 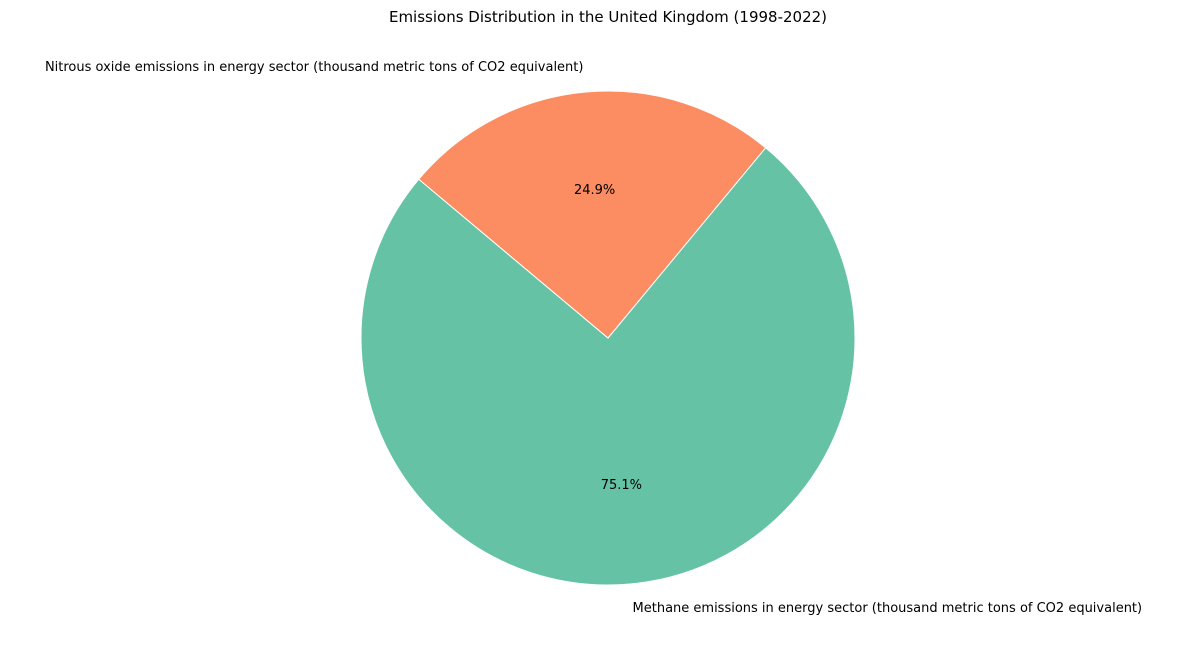 I want to click on pie-slice-pct-label-1: 24.9%, so click(x=594, y=190).